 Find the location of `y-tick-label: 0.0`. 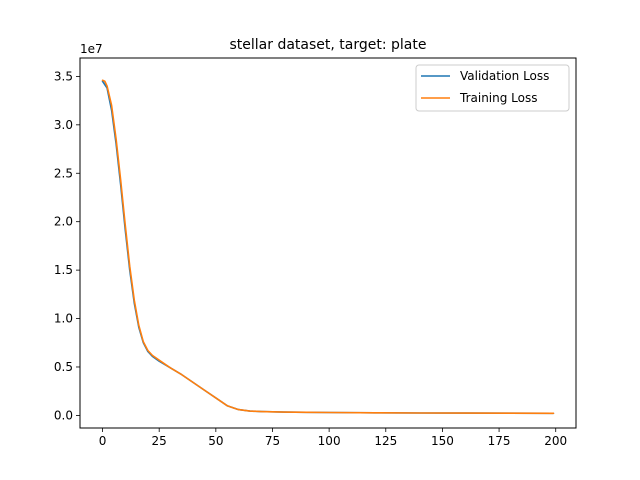

y-tick-label: 0.0 is located at coordinates (63, 415).